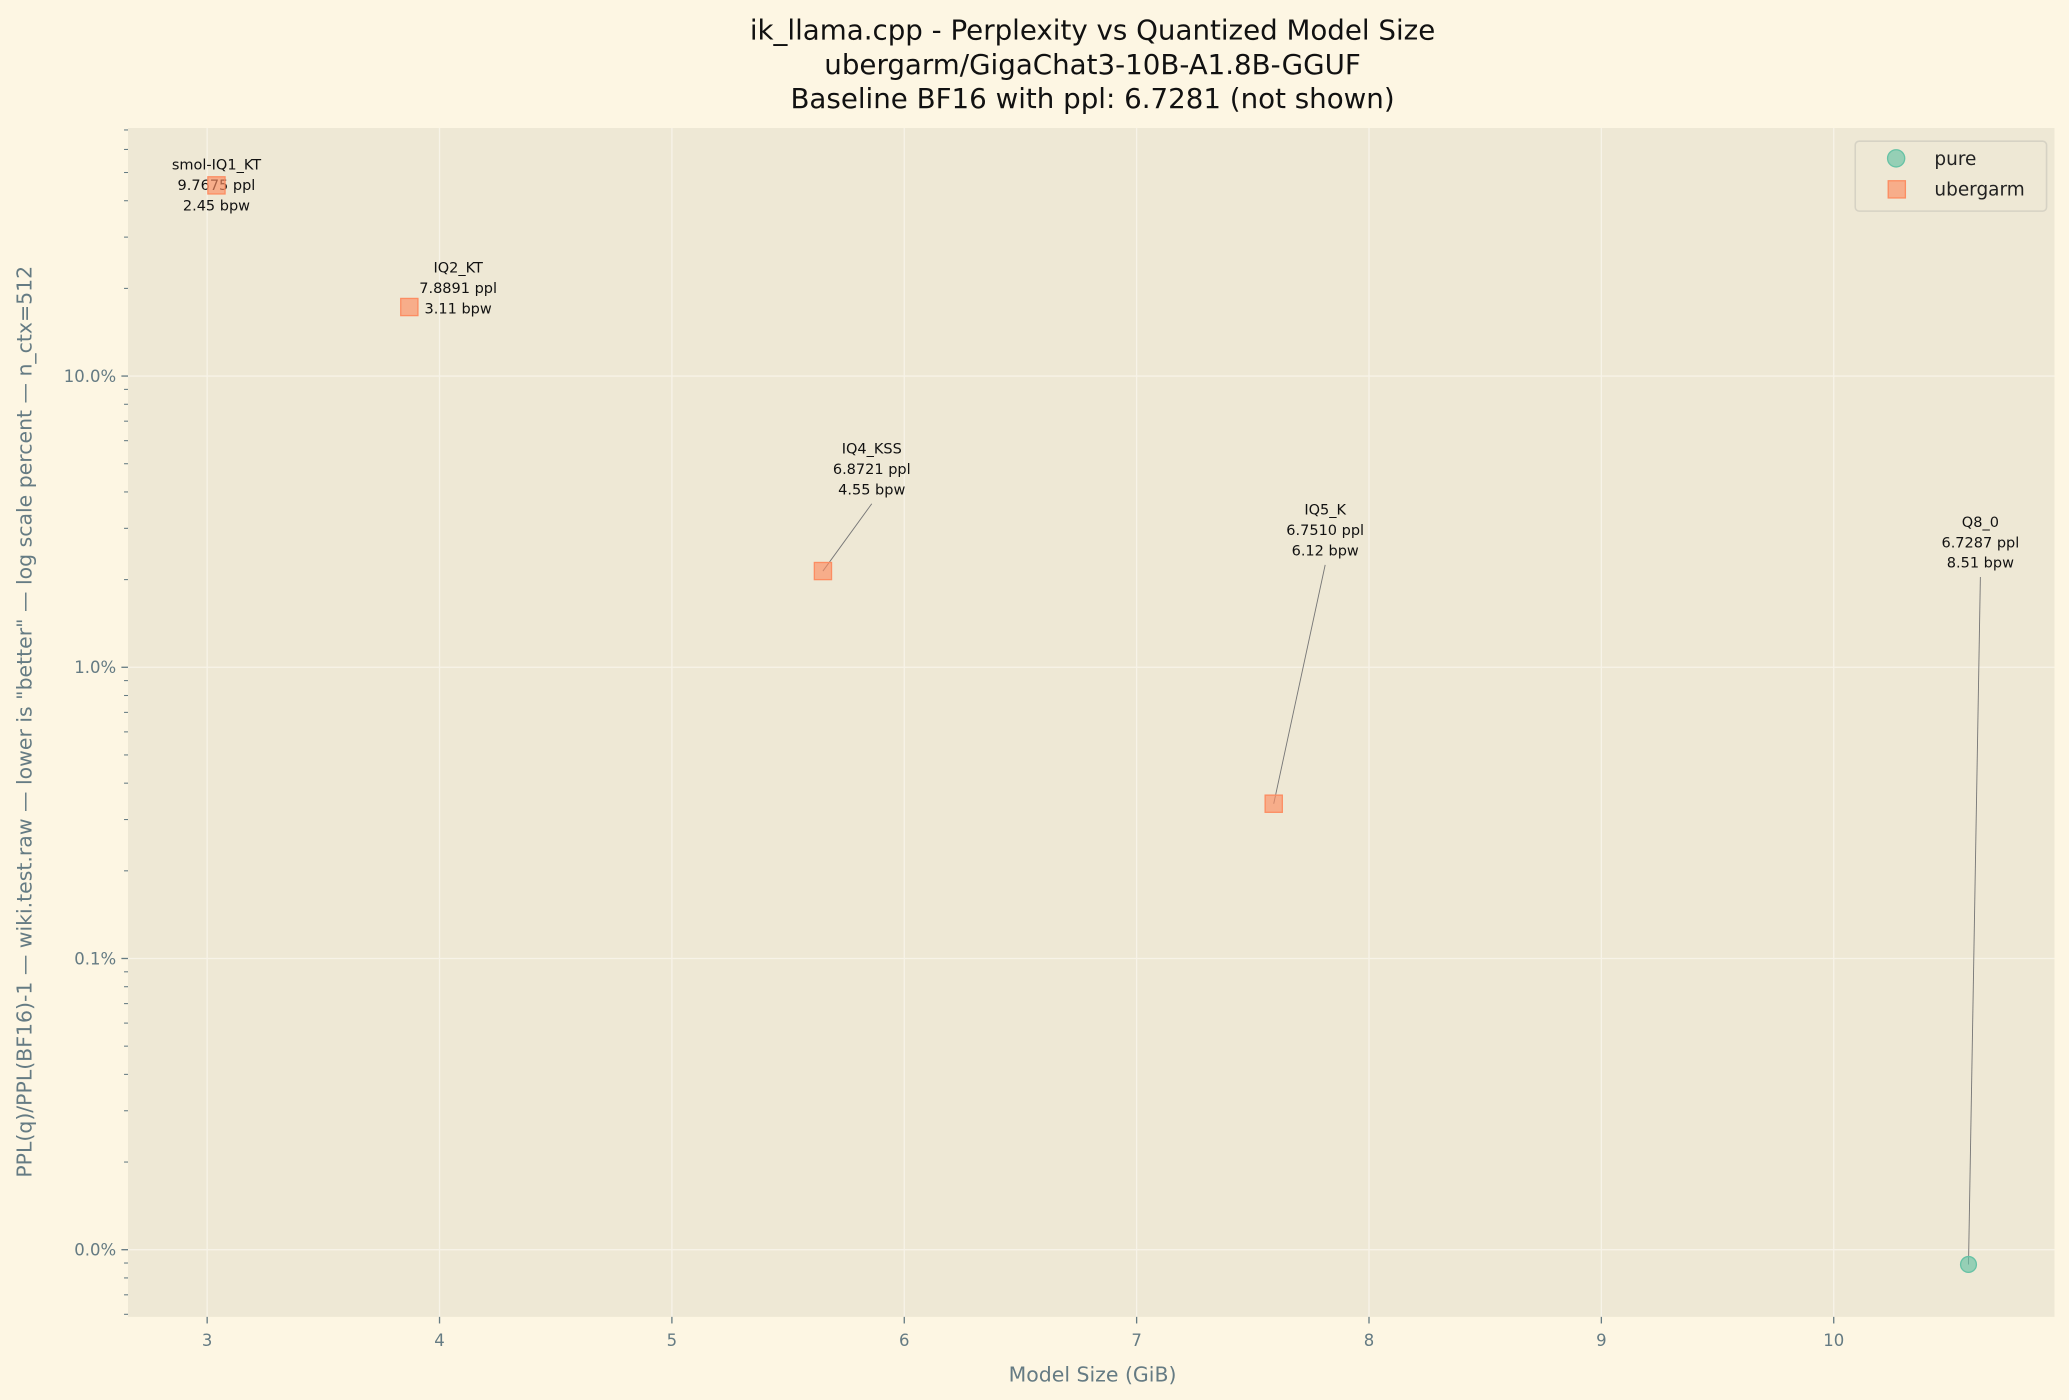 This screenshot has height=1400, width=2069. Describe the element at coordinates (216, 206) in the screenshot. I see `point-annotation: 2.45 bpw` at that location.